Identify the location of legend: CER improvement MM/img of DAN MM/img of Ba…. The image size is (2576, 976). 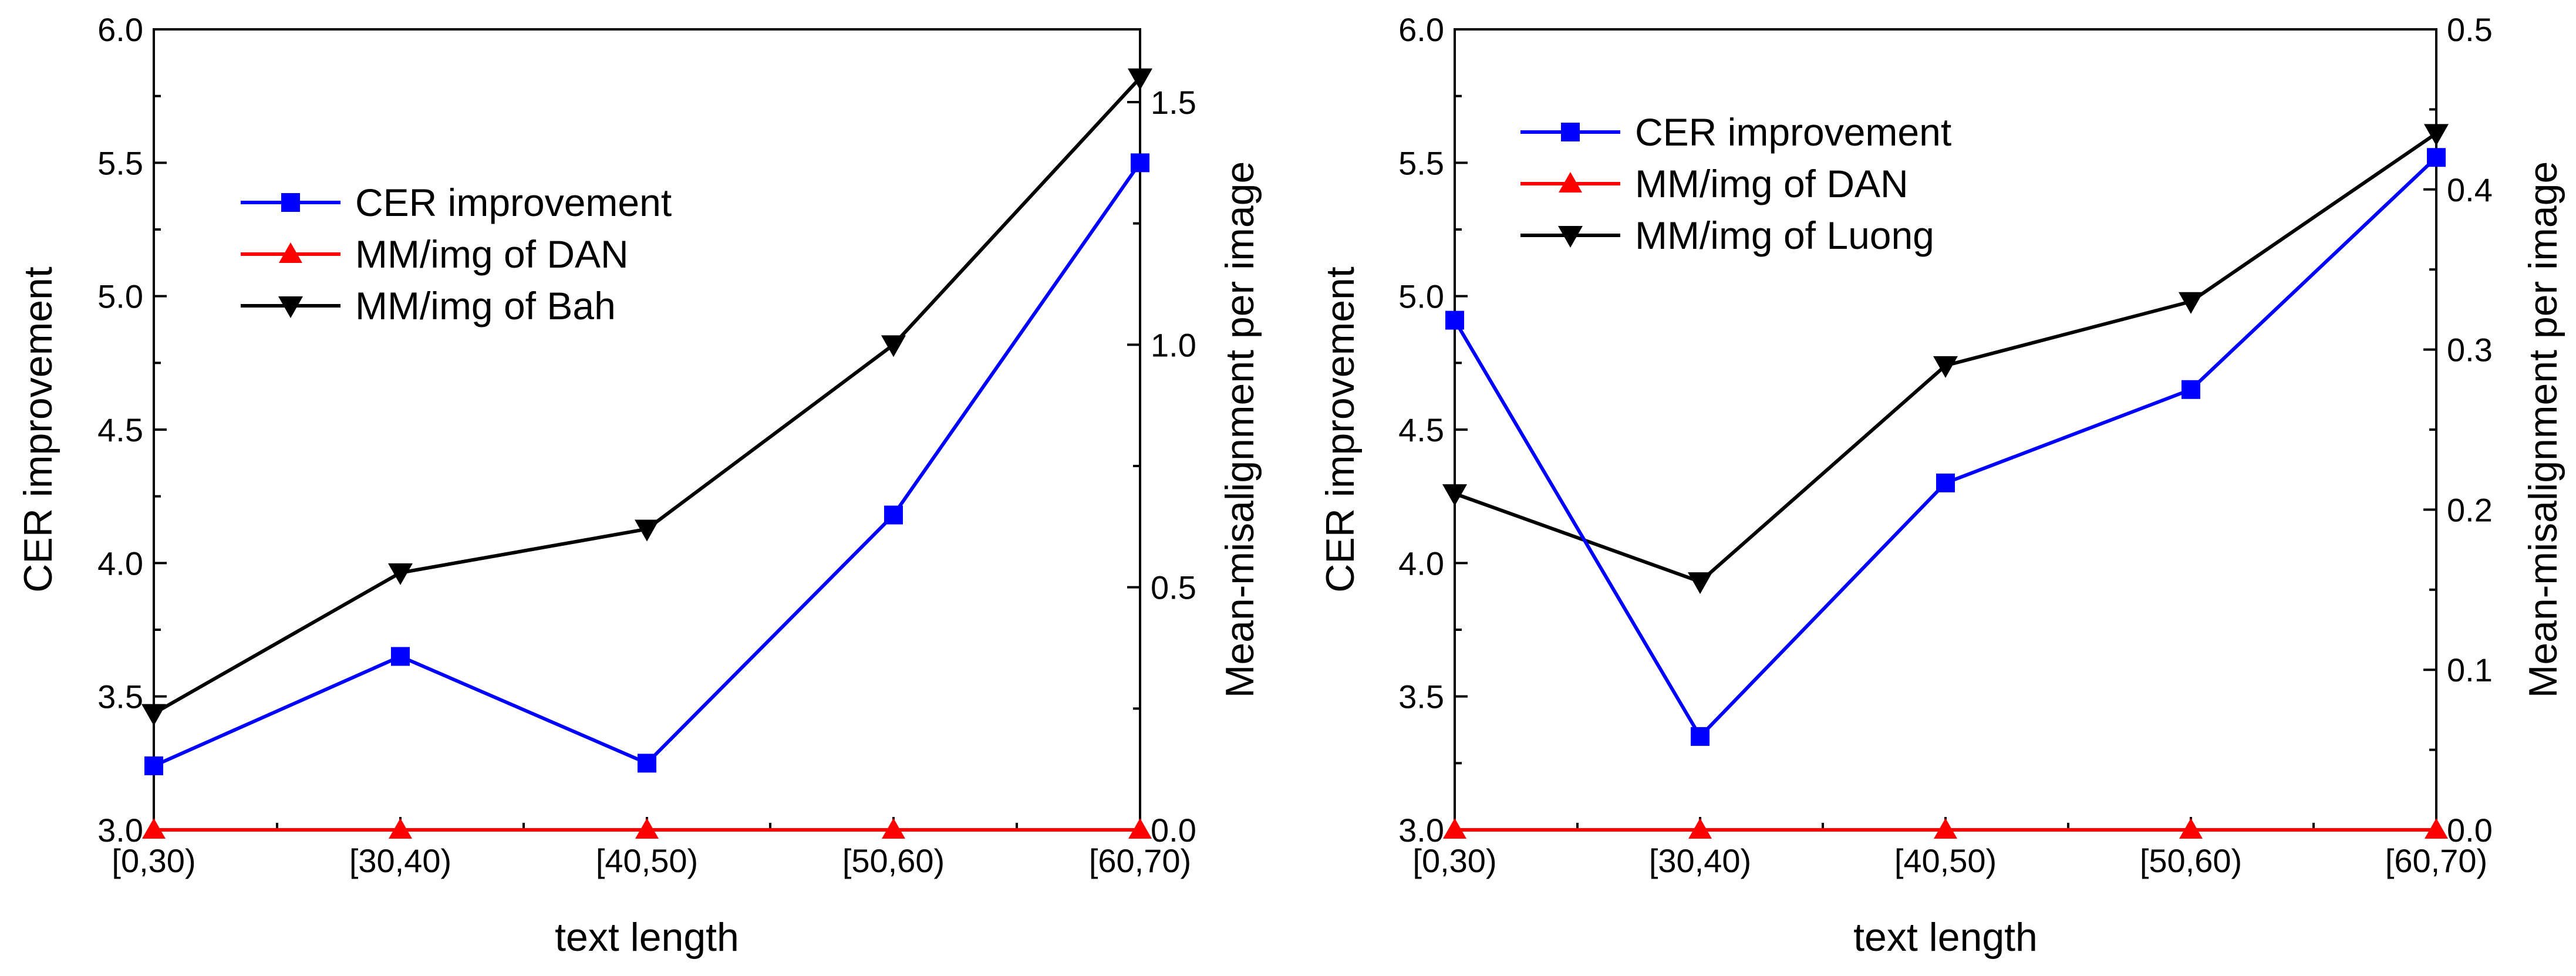
(456, 254).